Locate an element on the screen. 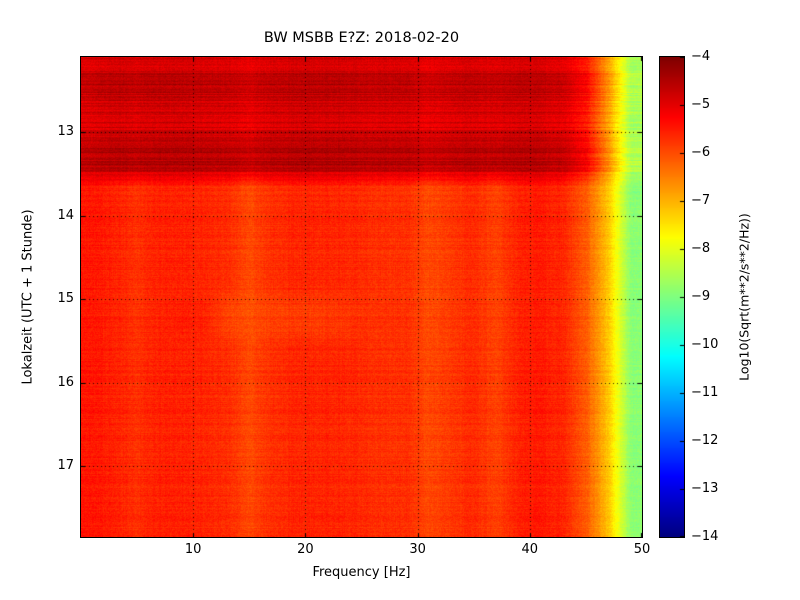 Image resolution: width=800 pixels, height=600 pixels. colorbar-label: Log10(Sqrt(m**2/s**2/Hz)) is located at coordinates (744, 297).